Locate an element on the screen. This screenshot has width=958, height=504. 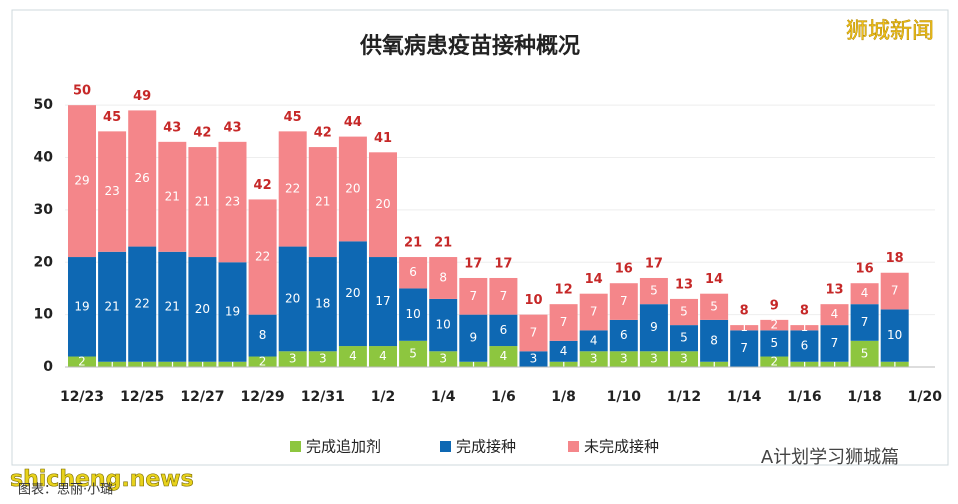
legend-label: 完成接种 is located at coordinates (486, 447).